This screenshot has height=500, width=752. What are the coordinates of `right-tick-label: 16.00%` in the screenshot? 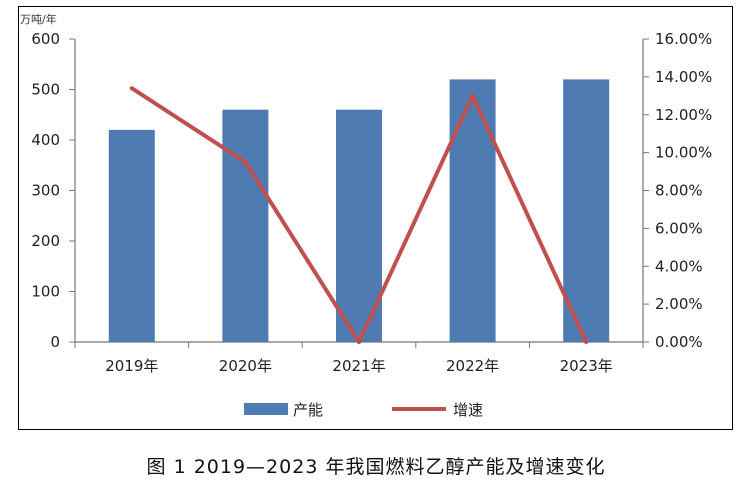 It's located at (683, 39).